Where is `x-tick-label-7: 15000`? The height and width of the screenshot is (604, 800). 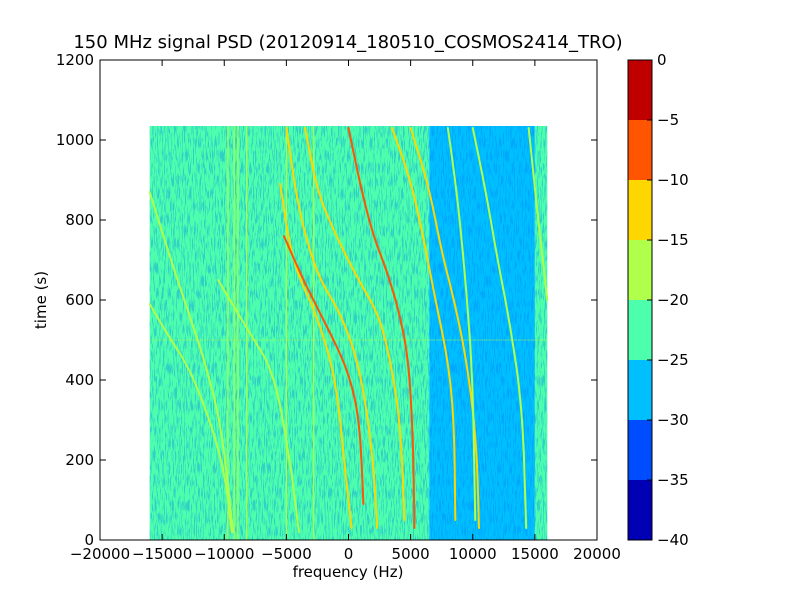 x-tick-label-7: 15000 is located at coordinates (535, 554).